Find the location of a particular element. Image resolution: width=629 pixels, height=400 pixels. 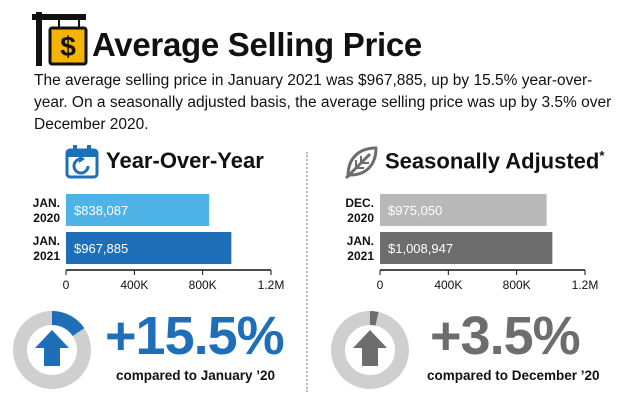

sa-category-label: 2020 is located at coordinates (360, 218).